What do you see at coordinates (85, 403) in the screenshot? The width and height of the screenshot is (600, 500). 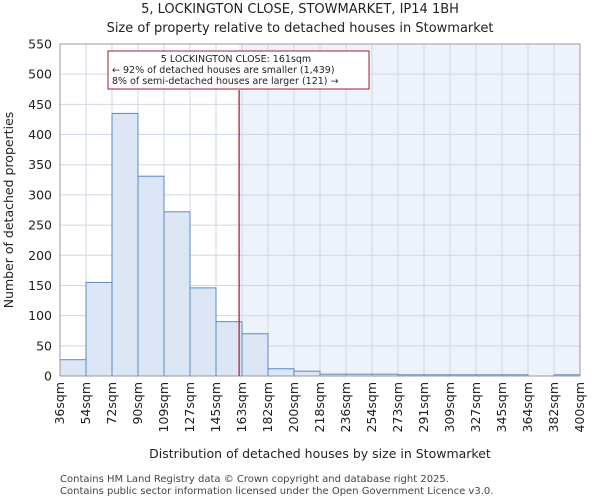 I see `x-tick-label: 54sqm` at bounding box center [85, 403].